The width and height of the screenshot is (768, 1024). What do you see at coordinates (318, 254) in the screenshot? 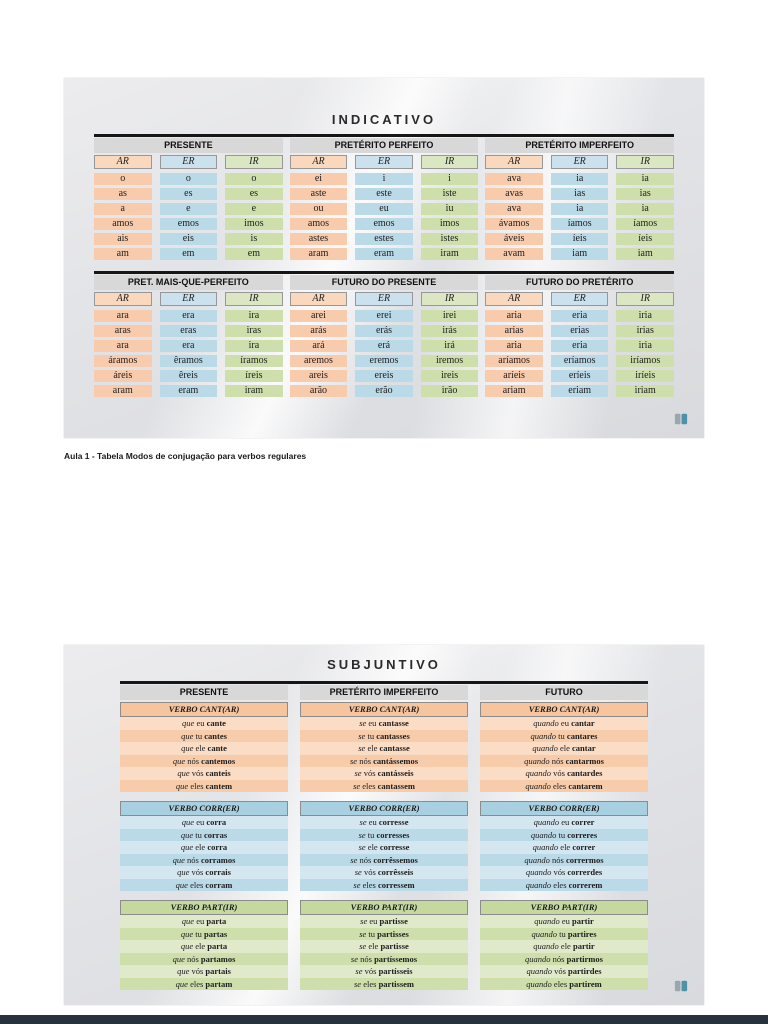
I see `verb-ending-cell: aram` at bounding box center [318, 254].